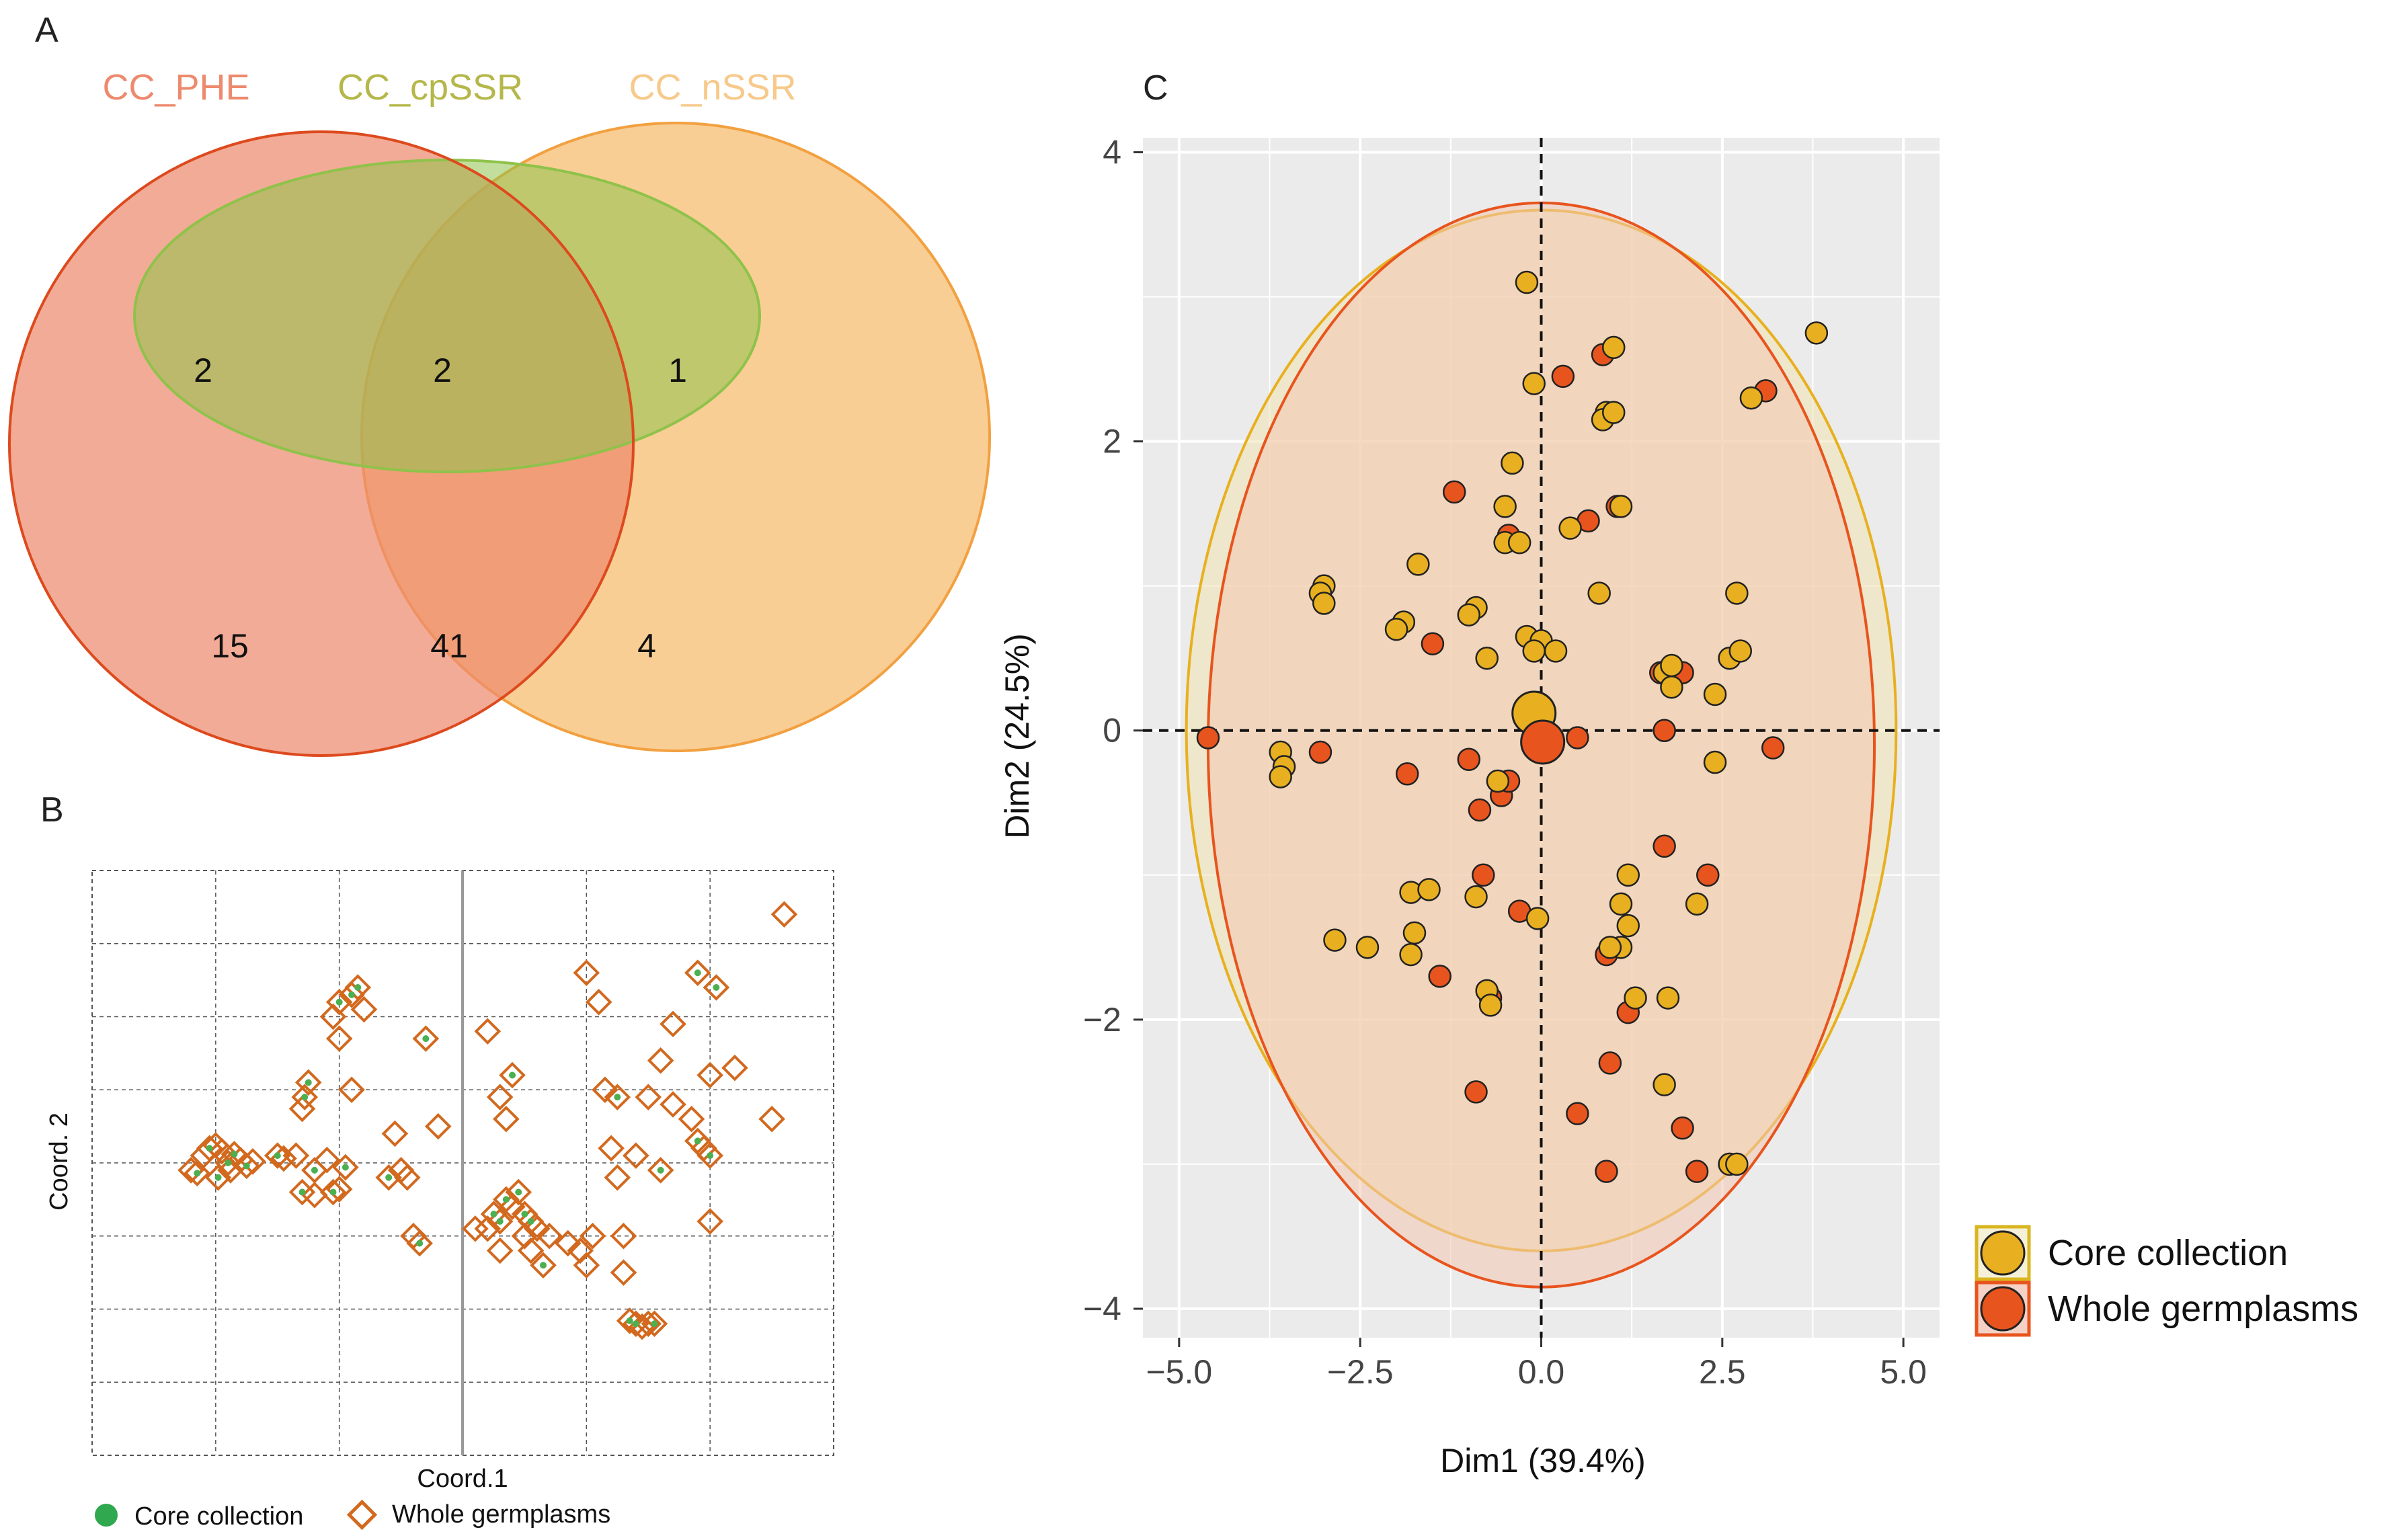 Image resolution: width=2388 pixels, height=1540 pixels. Describe the element at coordinates (1017, 736) in the screenshot. I see `pca-y-axis-label: Dim2 (24.5%)` at that location.